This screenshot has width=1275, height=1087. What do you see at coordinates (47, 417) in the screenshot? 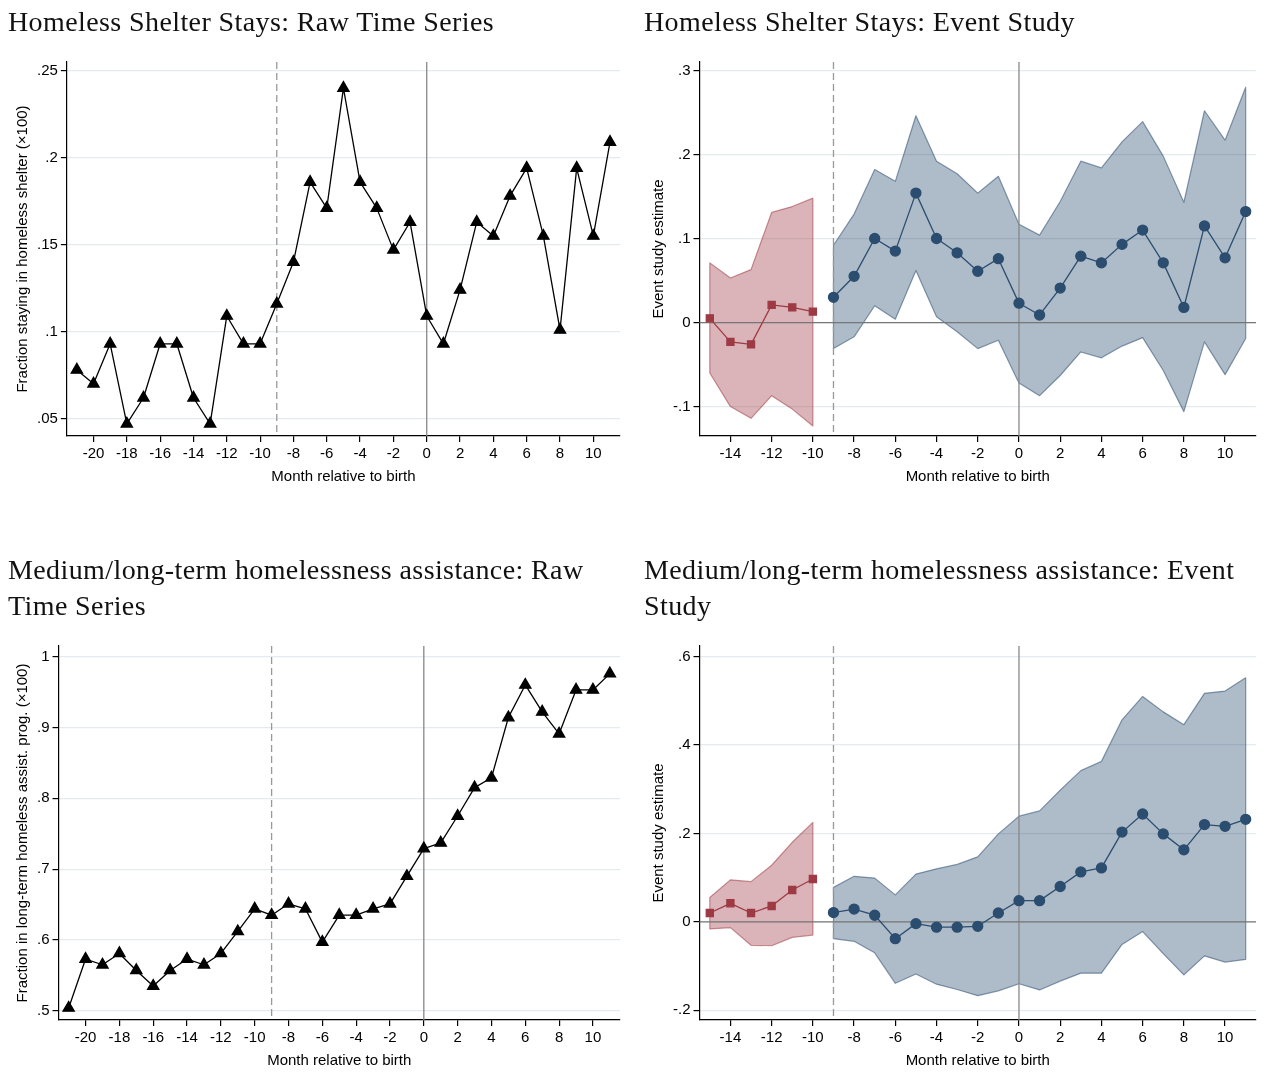
I see `y-tick-label: .05` at bounding box center [47, 417].